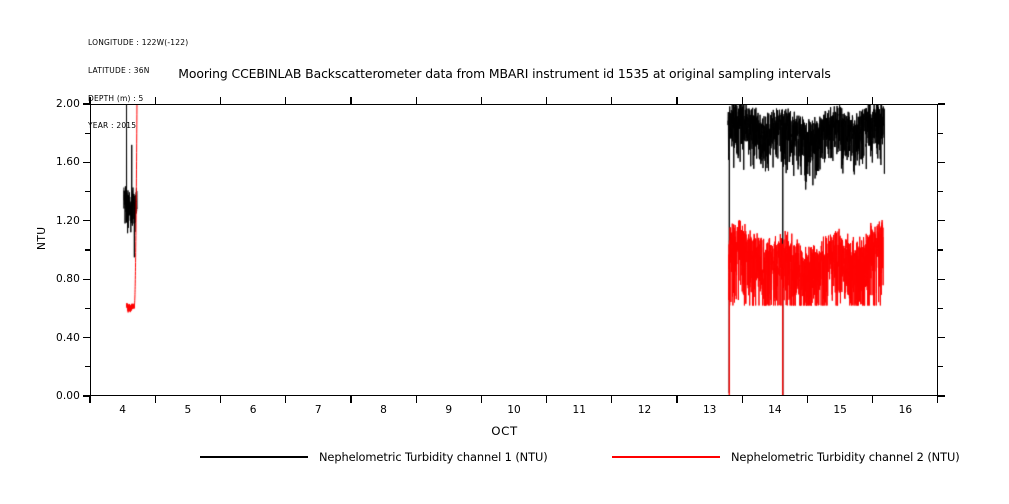 The width and height of the screenshot is (1009, 504). Describe the element at coordinates (709, 410) in the screenshot. I see `x-tick-label: 13` at that location.